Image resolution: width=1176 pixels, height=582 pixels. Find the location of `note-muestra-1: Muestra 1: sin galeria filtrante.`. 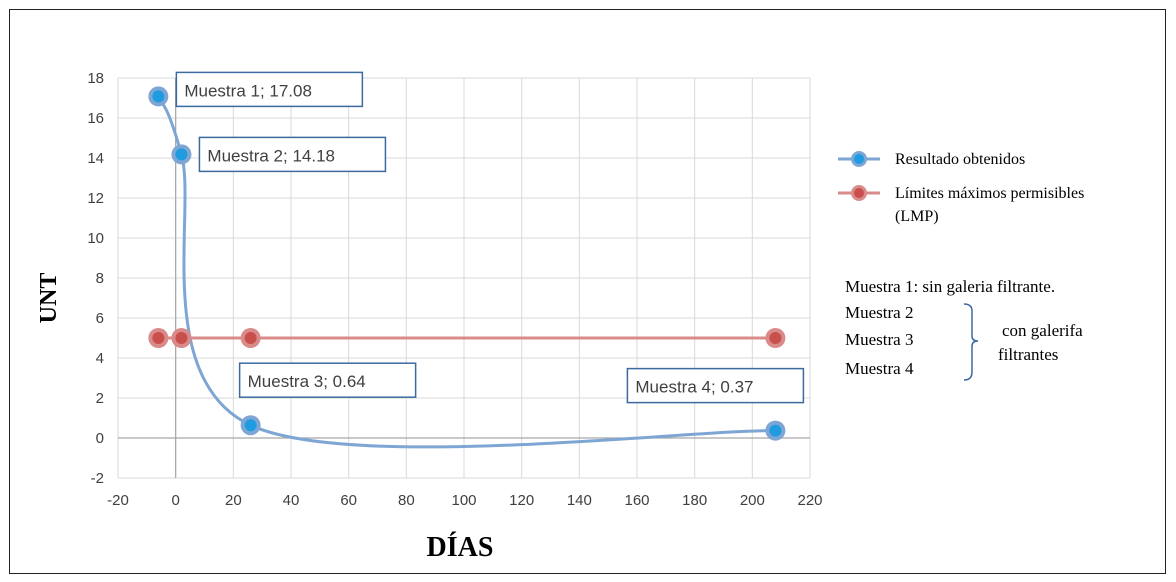

note-muestra-1: Muestra 1: sin galeria filtrante. is located at coordinates (950, 286).